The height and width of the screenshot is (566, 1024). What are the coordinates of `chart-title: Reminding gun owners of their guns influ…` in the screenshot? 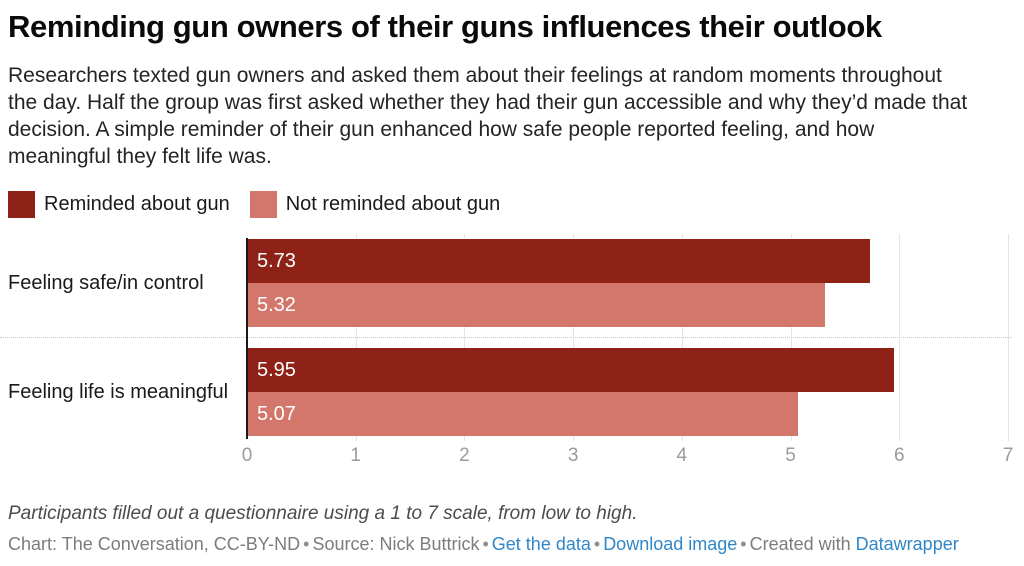 It's located at (445, 26).